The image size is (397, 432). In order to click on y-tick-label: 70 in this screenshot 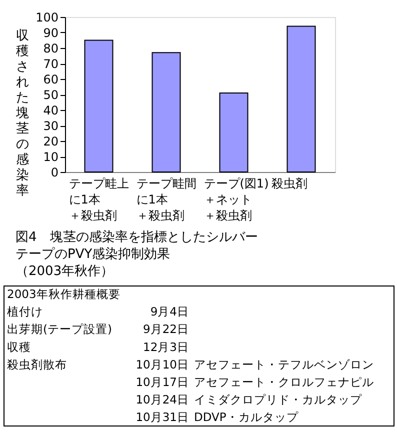, I will do `click(50, 64)`.